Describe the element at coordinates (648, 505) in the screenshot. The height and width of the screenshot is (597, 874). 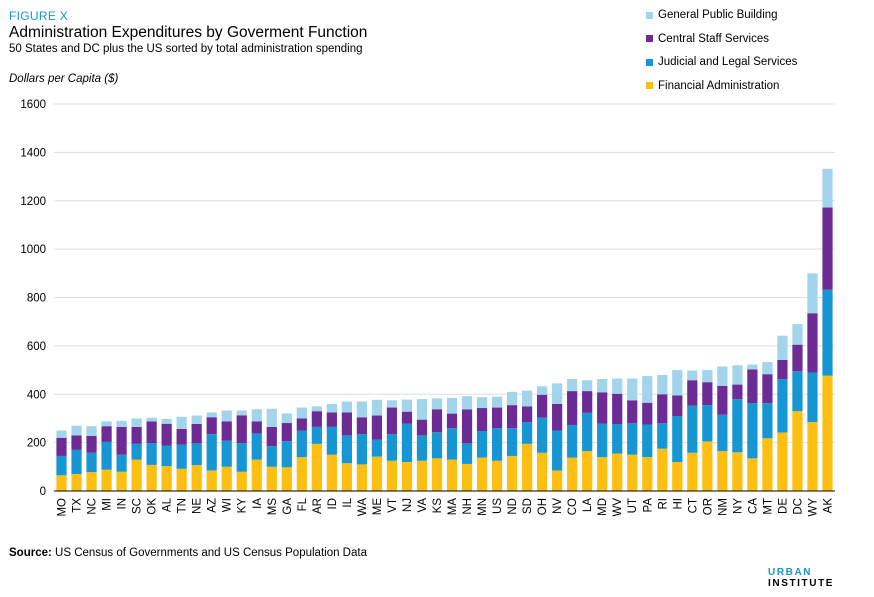
I see `x-tick-label: PA` at that location.